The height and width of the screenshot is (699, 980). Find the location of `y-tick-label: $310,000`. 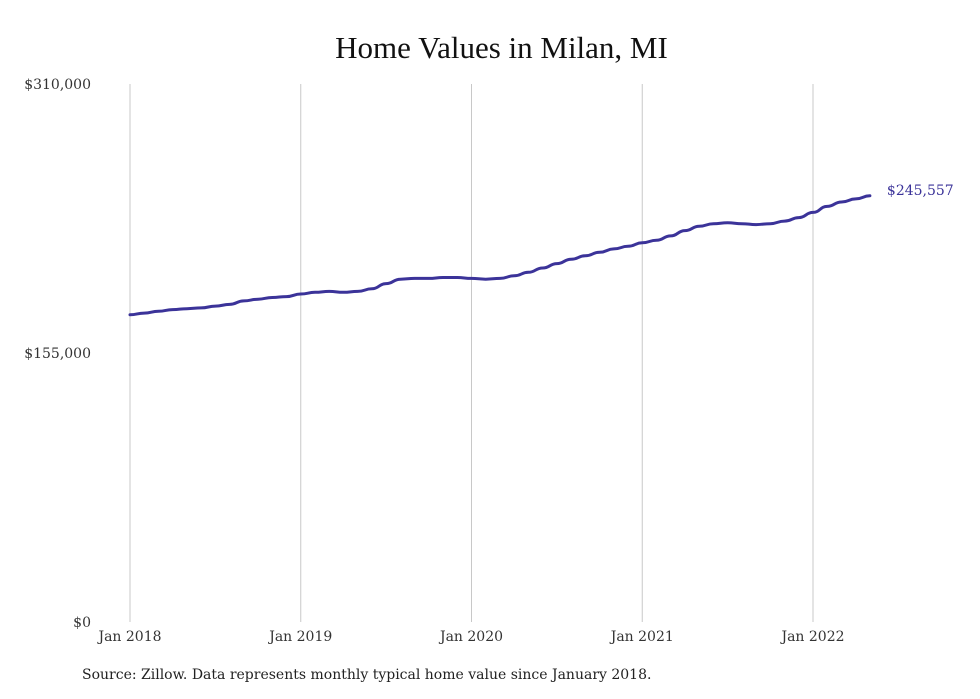

y-tick-label: $310,000 is located at coordinates (57, 85).